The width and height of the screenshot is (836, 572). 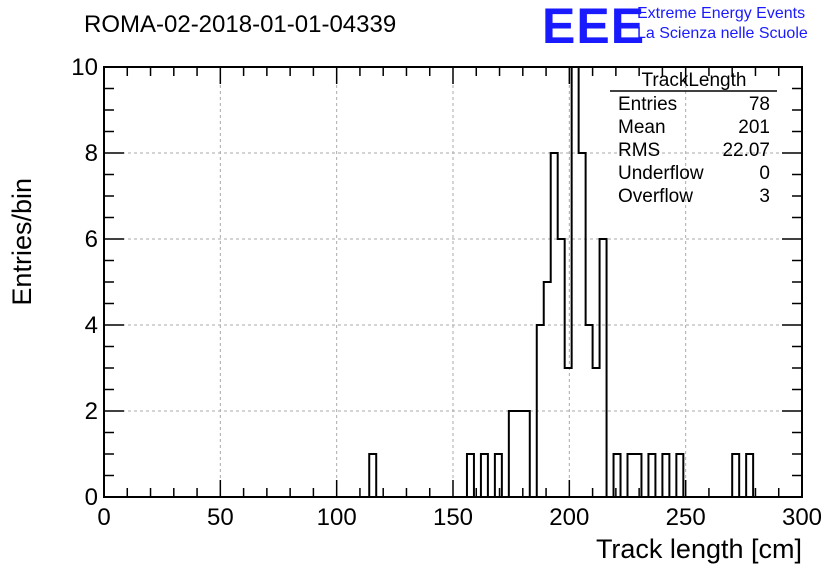 What do you see at coordinates (721, 13) in the screenshot?
I see `eee-subtitle-1: Extreme Energy Events` at bounding box center [721, 13].